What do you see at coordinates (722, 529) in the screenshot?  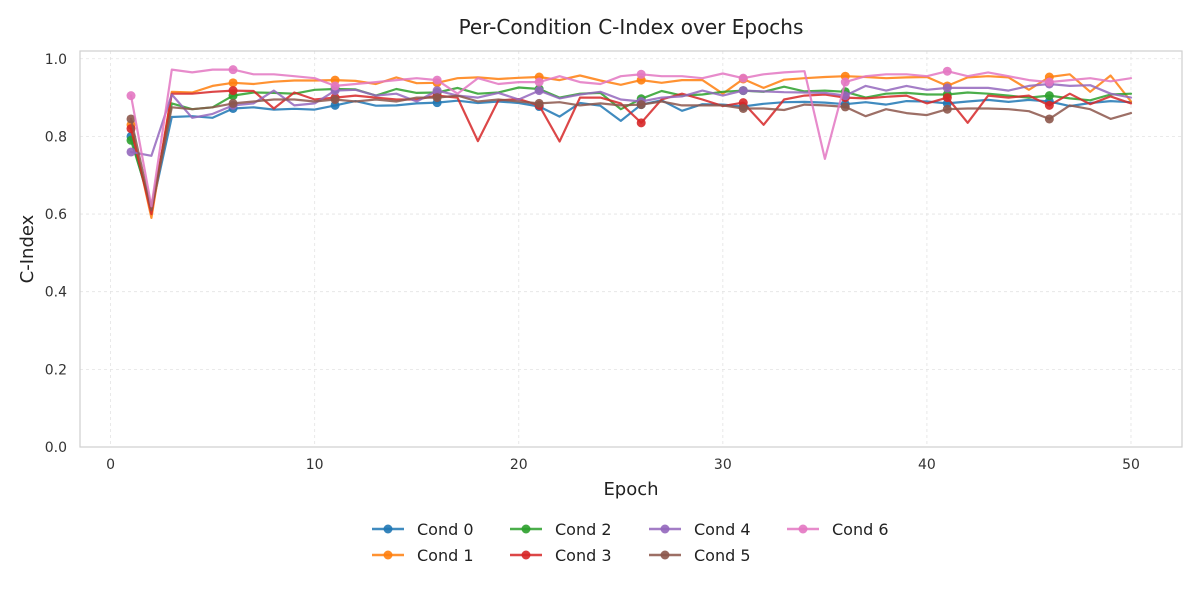 I see `legend-label: Cond 4` at bounding box center [722, 529].